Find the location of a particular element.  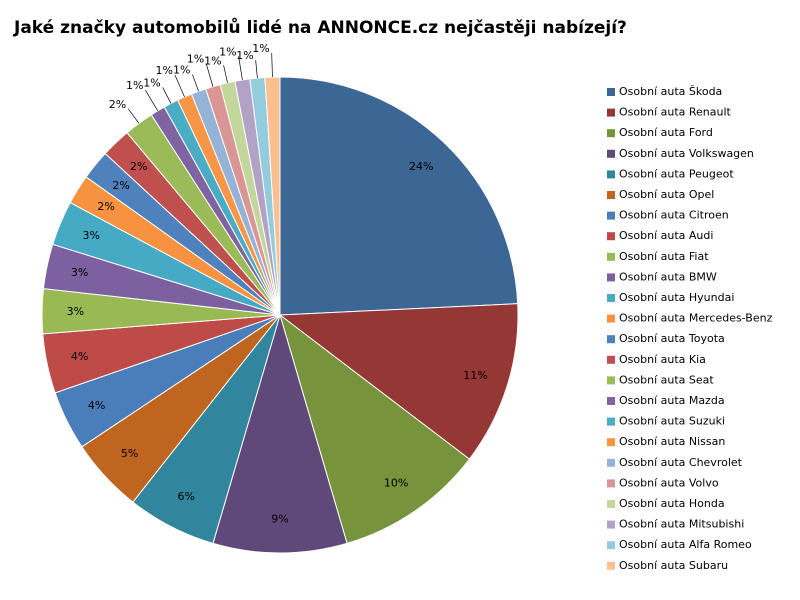

legend-label: Osobní auta BMW is located at coordinates (668, 276).